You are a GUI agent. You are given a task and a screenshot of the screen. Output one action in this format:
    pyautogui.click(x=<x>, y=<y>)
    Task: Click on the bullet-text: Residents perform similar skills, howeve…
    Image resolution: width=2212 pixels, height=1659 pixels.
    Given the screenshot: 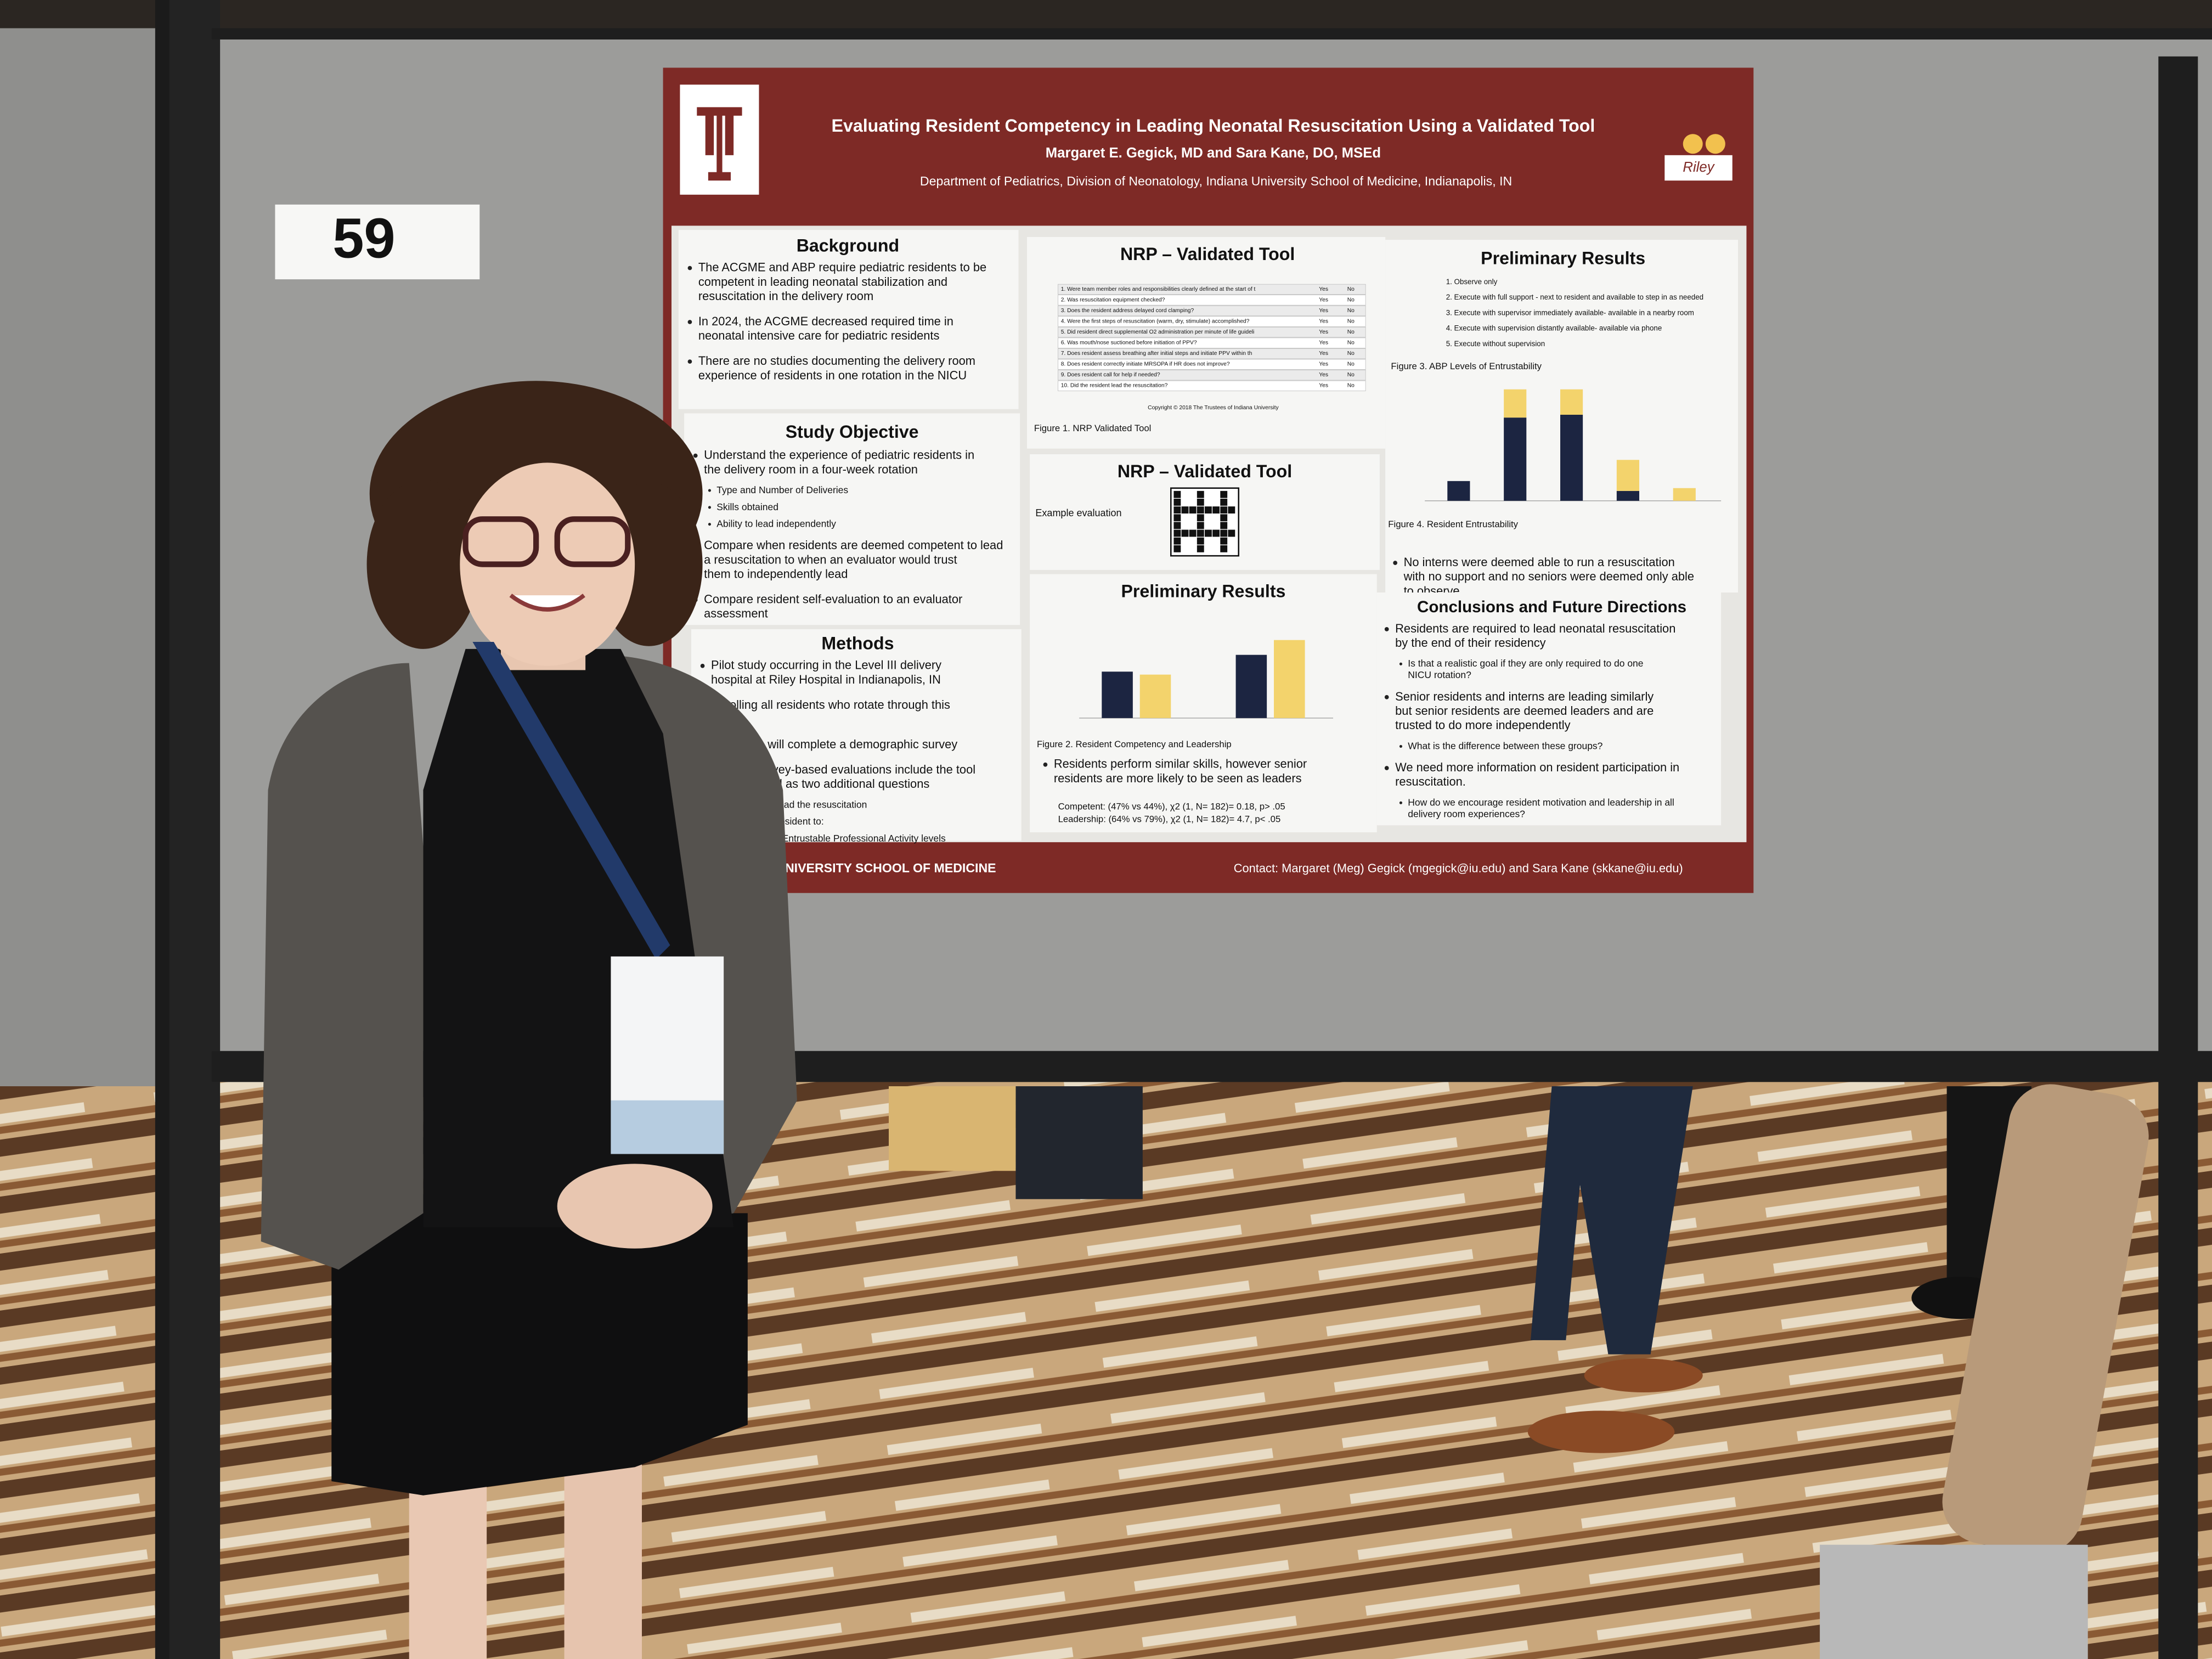 What is the action you would take?
    pyautogui.click(x=1182, y=771)
    